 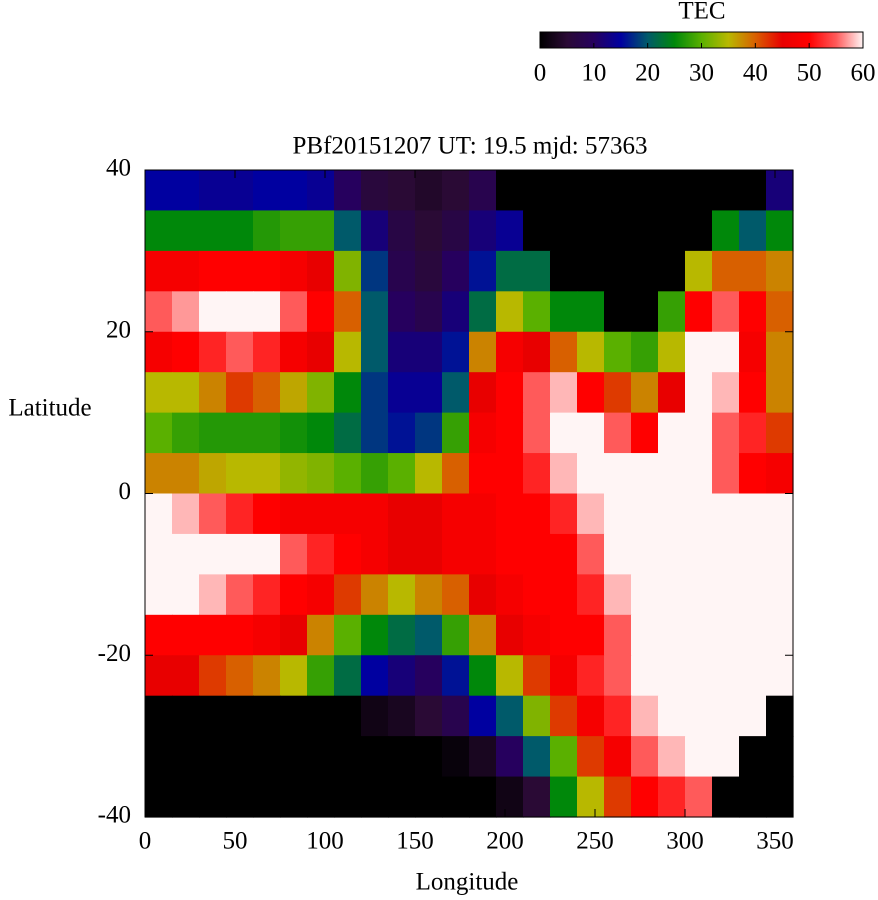 I want to click on x-axis-label: Longitude, so click(x=467, y=882).